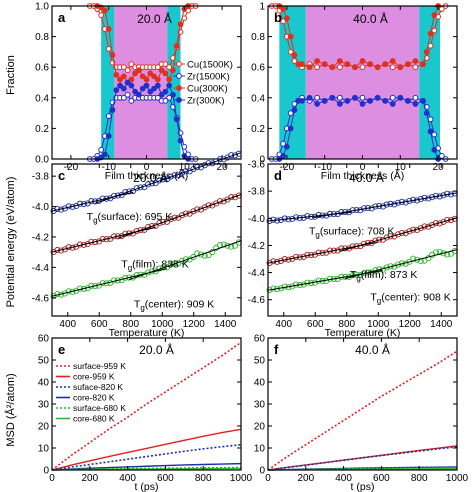 This screenshot has height=492, width=474. I want to click on d-fit-high-center, so click(401, 264).